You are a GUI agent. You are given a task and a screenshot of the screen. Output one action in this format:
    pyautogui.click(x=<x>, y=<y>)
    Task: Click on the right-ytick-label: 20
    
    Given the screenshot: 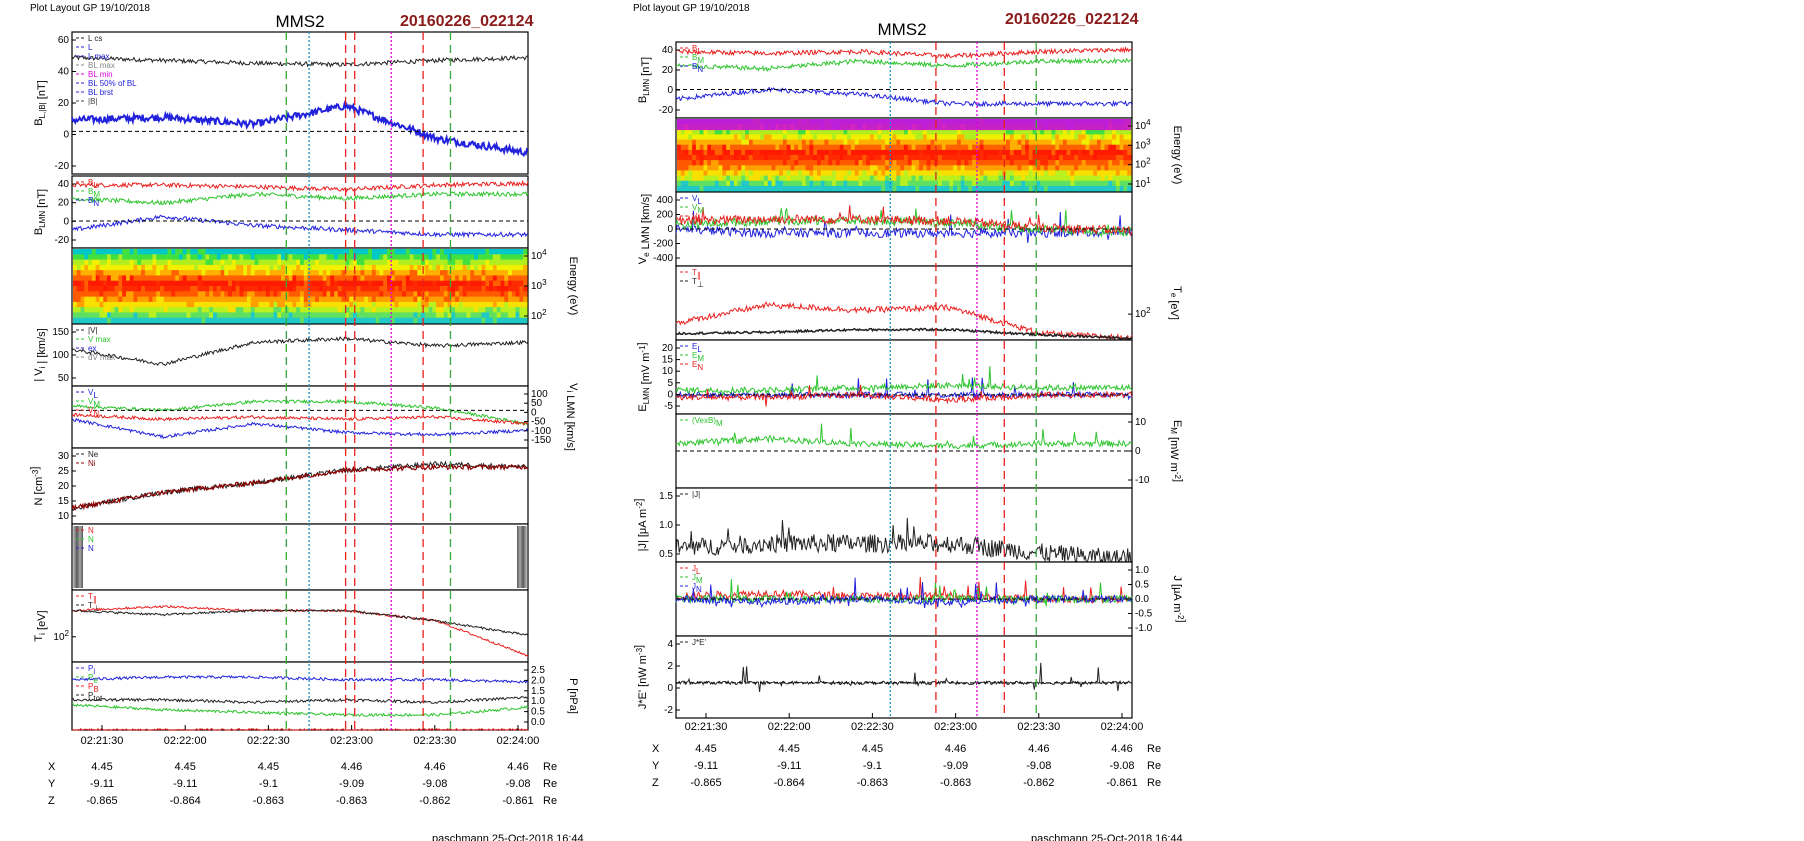 What is the action you would take?
    pyautogui.click(x=668, y=348)
    